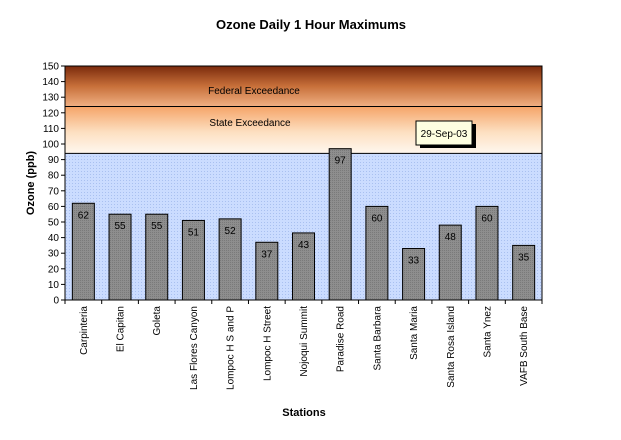 This screenshot has height=440, width=621. What do you see at coordinates (50, 82) in the screenshot?
I see `y-tick-label: 140` at bounding box center [50, 82].